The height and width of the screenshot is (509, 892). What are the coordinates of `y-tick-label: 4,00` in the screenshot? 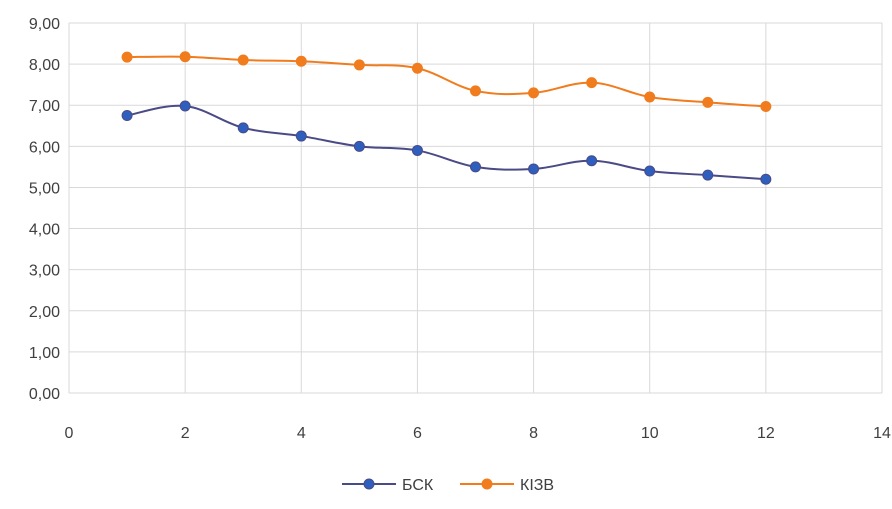 It's located at (44, 230).